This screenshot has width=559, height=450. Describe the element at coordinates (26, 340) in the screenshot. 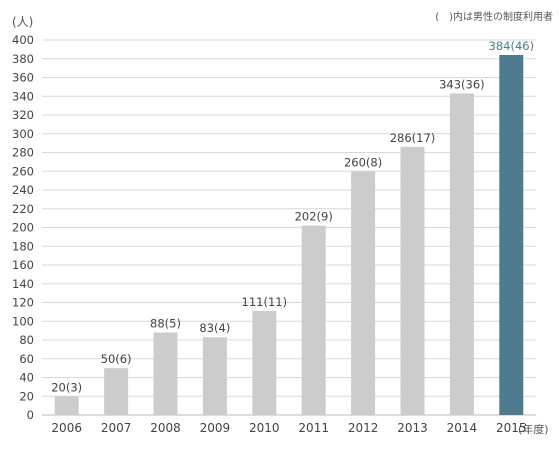

I see `y-tick-label: 80` at that location.